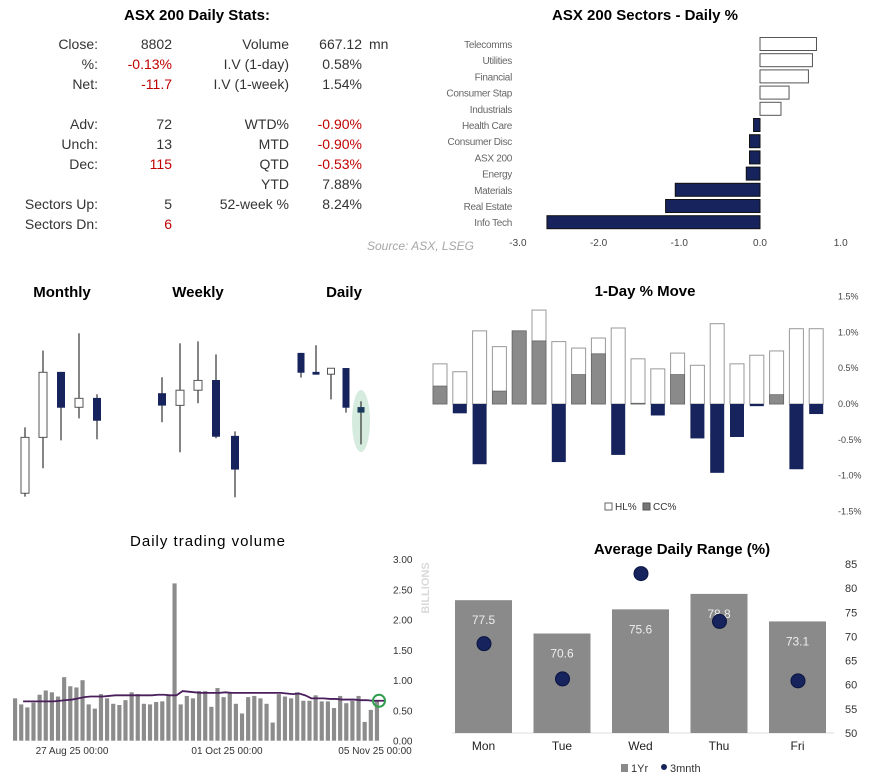 The width and height of the screenshot is (872, 781). Describe the element at coordinates (641, 629) in the screenshot. I see `adr-bar-label: 75.6` at that location.